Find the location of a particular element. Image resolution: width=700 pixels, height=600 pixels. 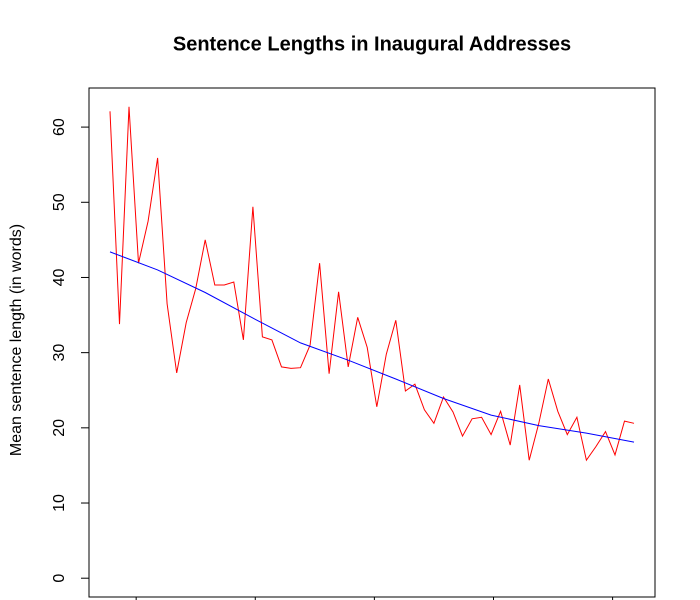

y-tick-label: 30 is located at coordinates (59, 353).